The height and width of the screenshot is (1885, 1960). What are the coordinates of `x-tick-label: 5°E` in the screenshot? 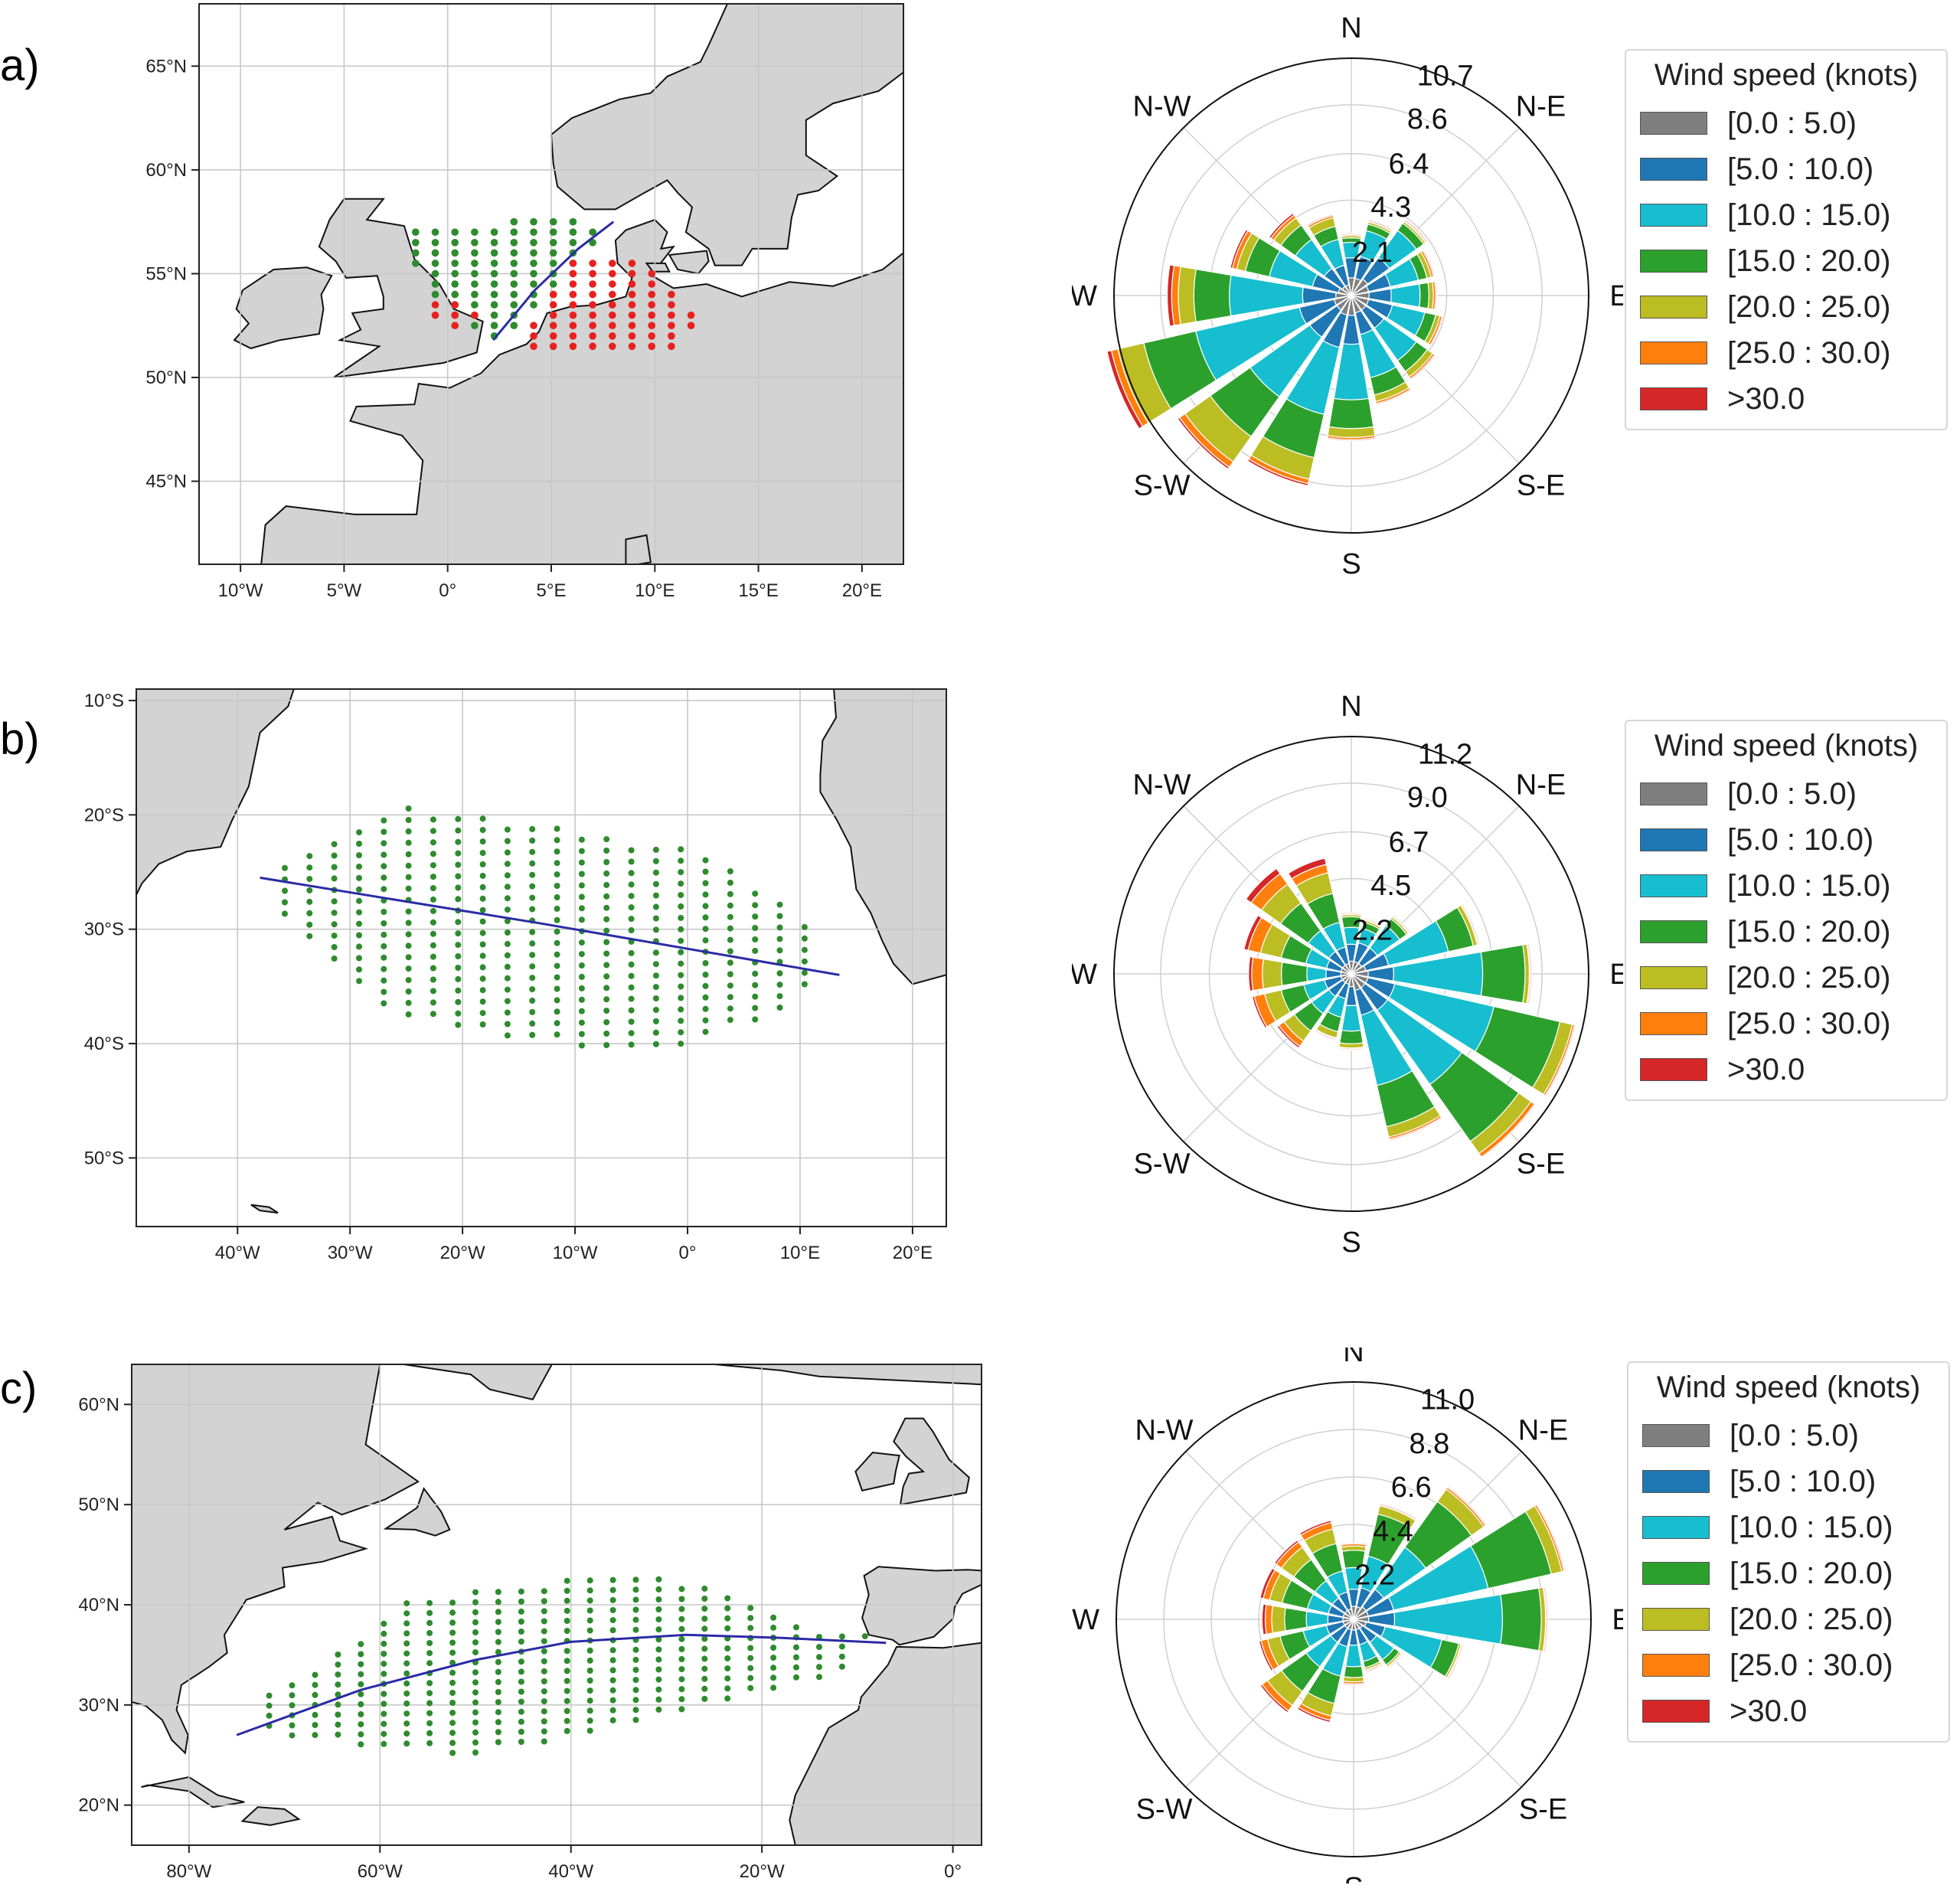 It's located at (552, 590).